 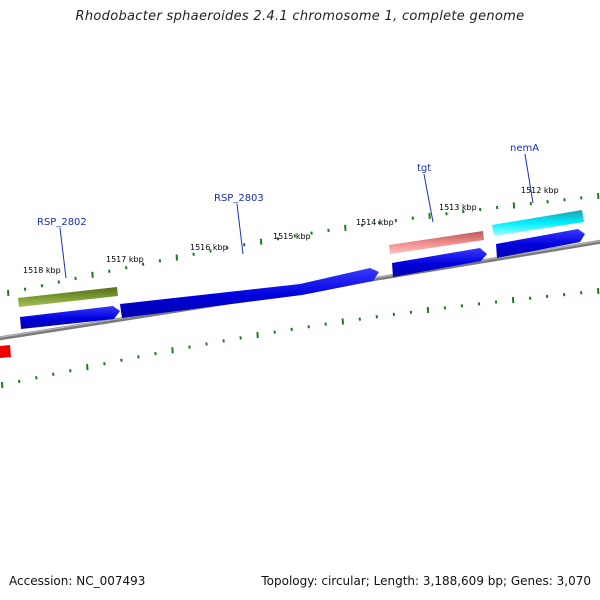 I want to click on gene-label-rsp2802: RSP_2802, so click(x=62, y=222).